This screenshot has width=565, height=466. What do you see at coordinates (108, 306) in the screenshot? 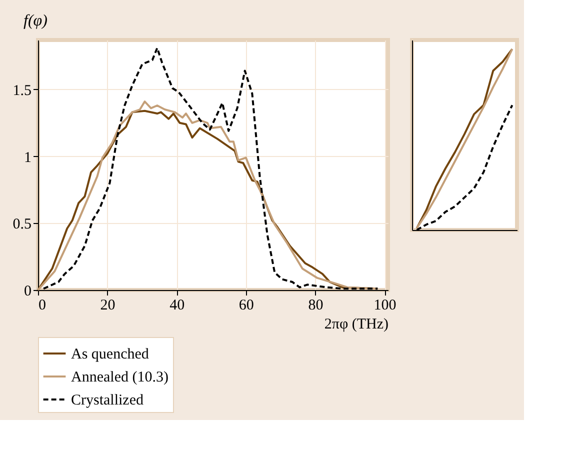
I see `x-tick-label: 20` at bounding box center [108, 306].